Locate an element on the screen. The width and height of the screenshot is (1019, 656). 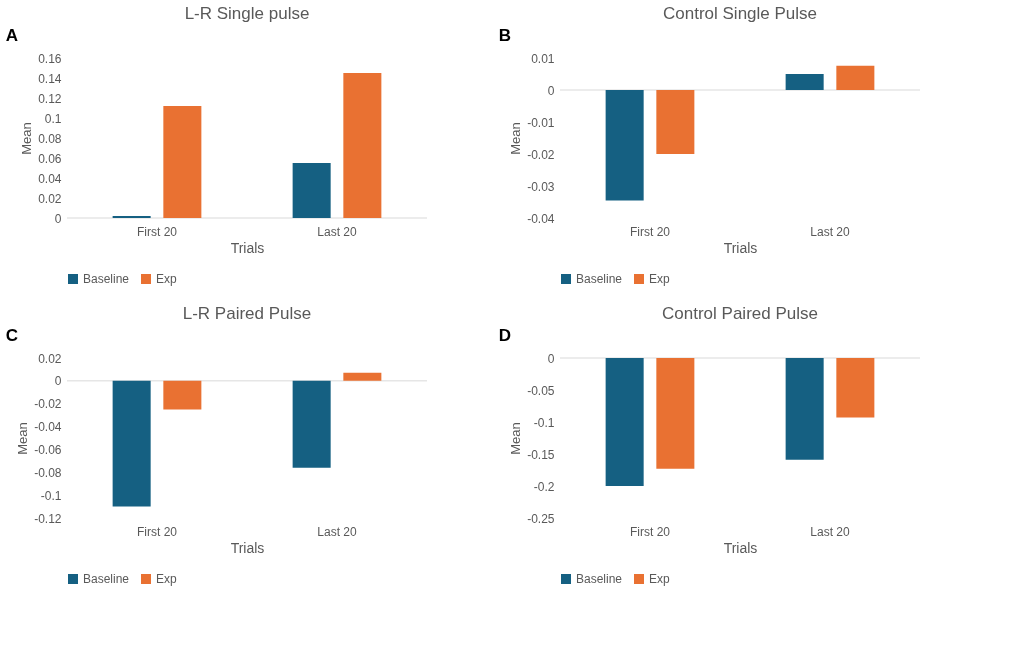
y-tick-label: -0.03 is located at coordinates (541, 186).